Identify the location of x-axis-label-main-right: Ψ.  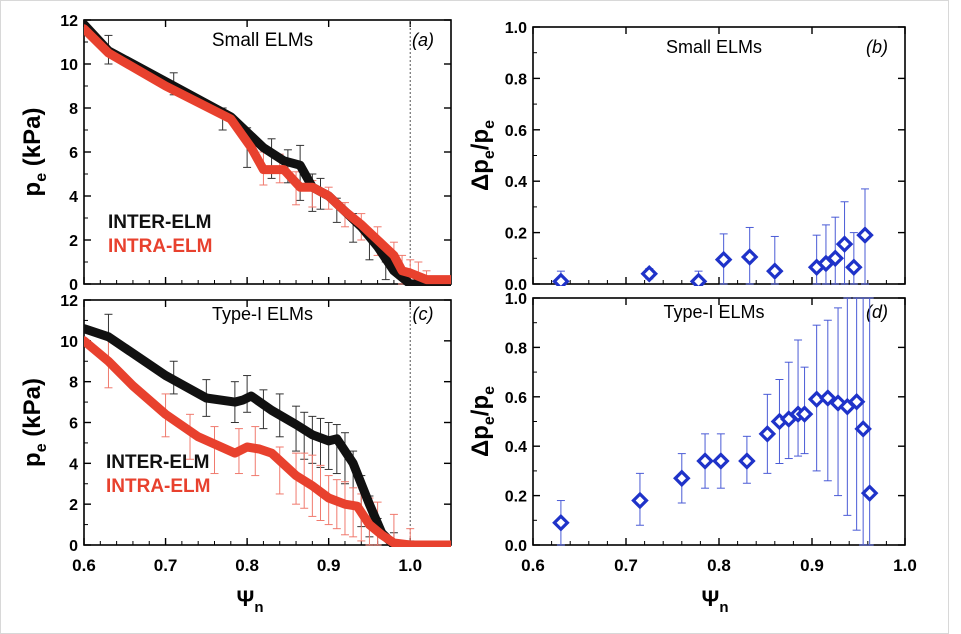
(711, 598).